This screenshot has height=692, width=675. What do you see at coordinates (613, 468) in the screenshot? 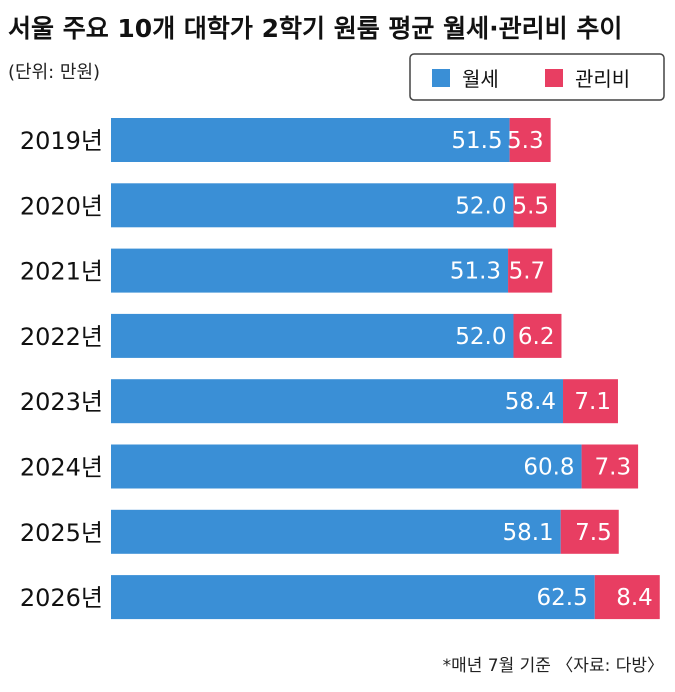
I see `value-label-fee-5: 7.3` at bounding box center [613, 468].